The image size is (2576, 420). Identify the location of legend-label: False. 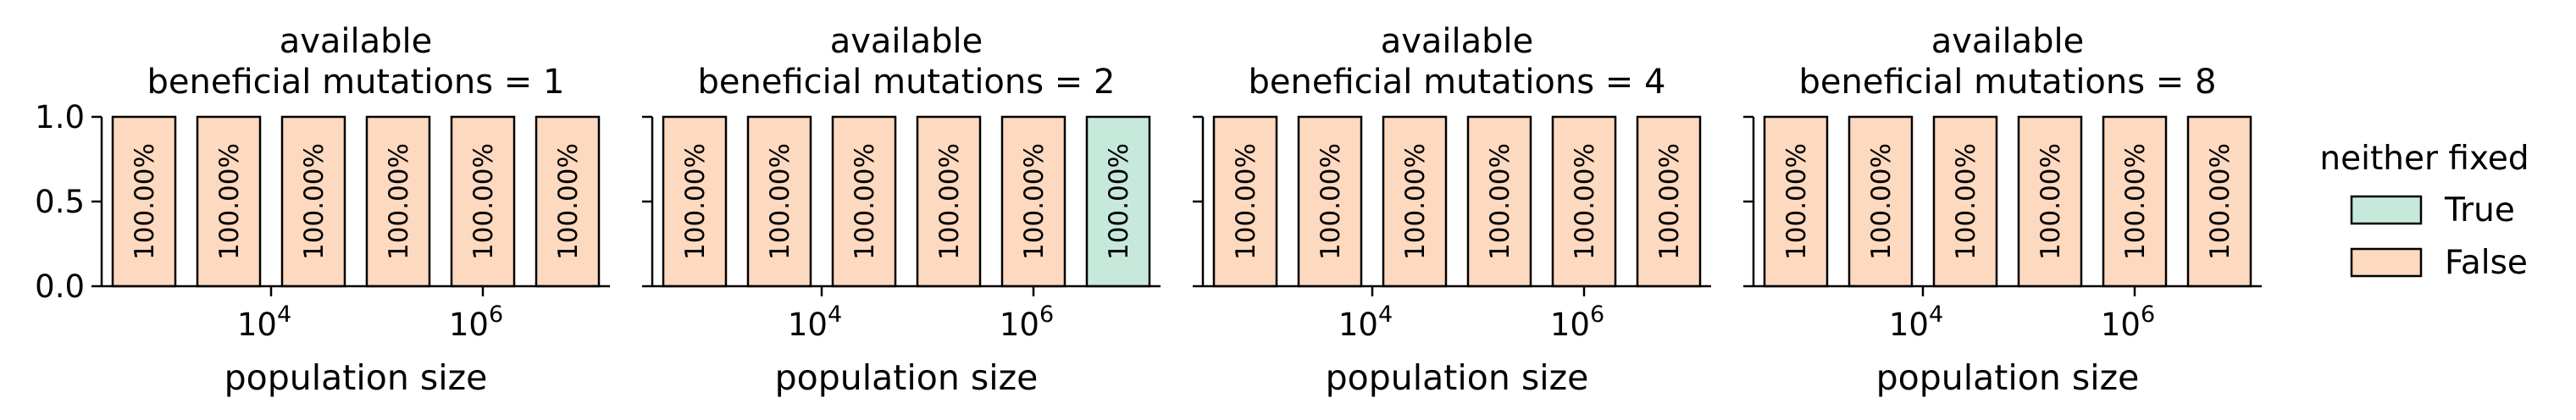
(2486, 263).